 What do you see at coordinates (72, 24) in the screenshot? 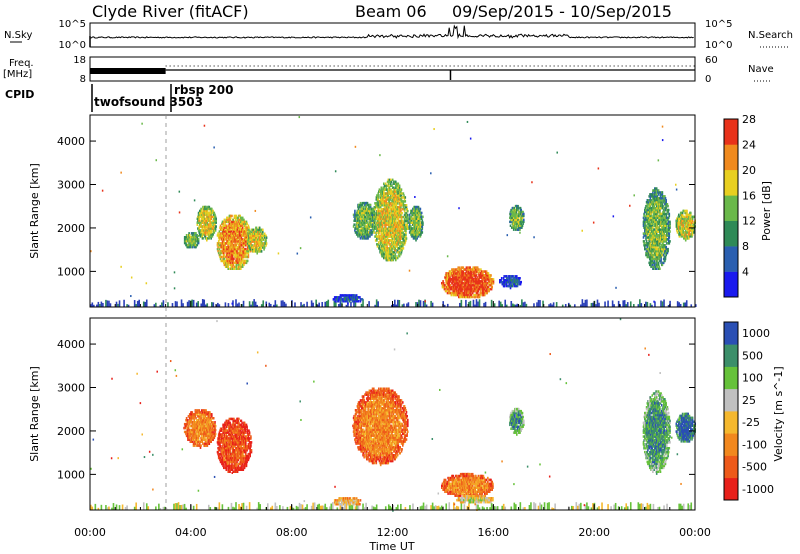
I see `nsky-tick-top: 10^5` at bounding box center [72, 24].